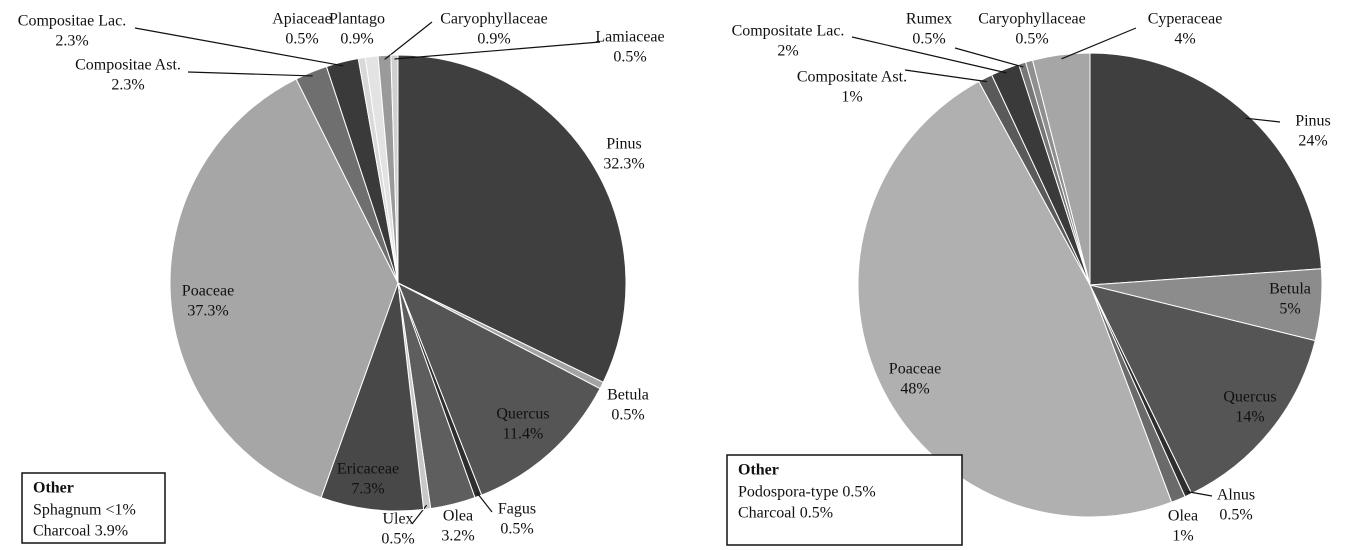 This screenshot has width=1345, height=550. I want to click on slice-label: Compositae Ast., so click(128, 65).